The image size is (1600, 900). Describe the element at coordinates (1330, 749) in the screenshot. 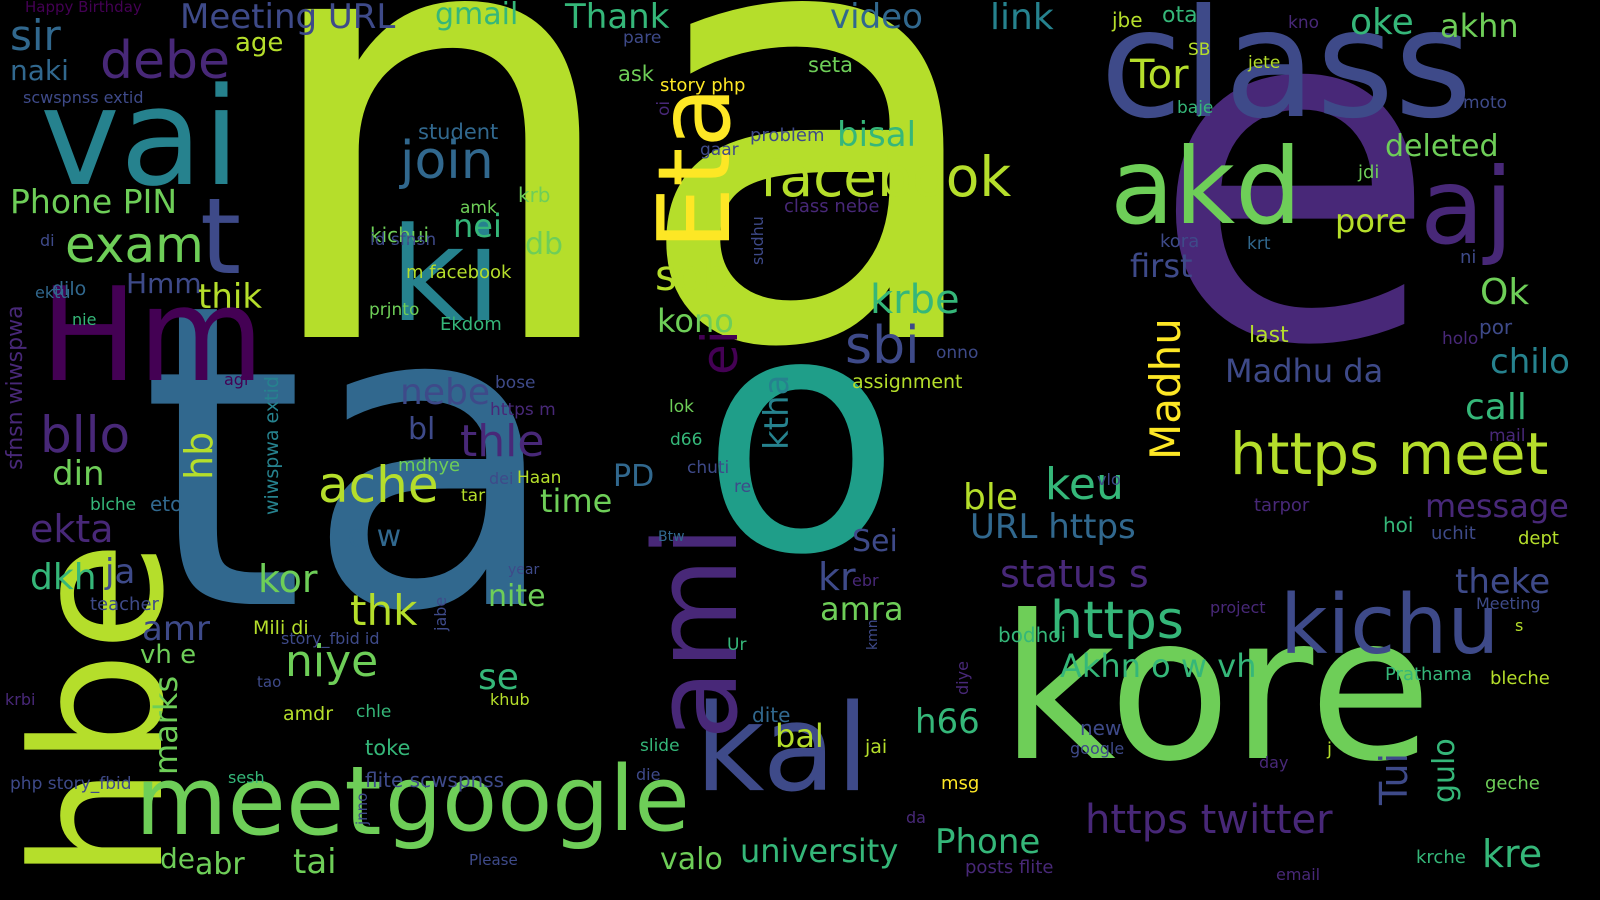

I see `cloud-word: j` at that location.